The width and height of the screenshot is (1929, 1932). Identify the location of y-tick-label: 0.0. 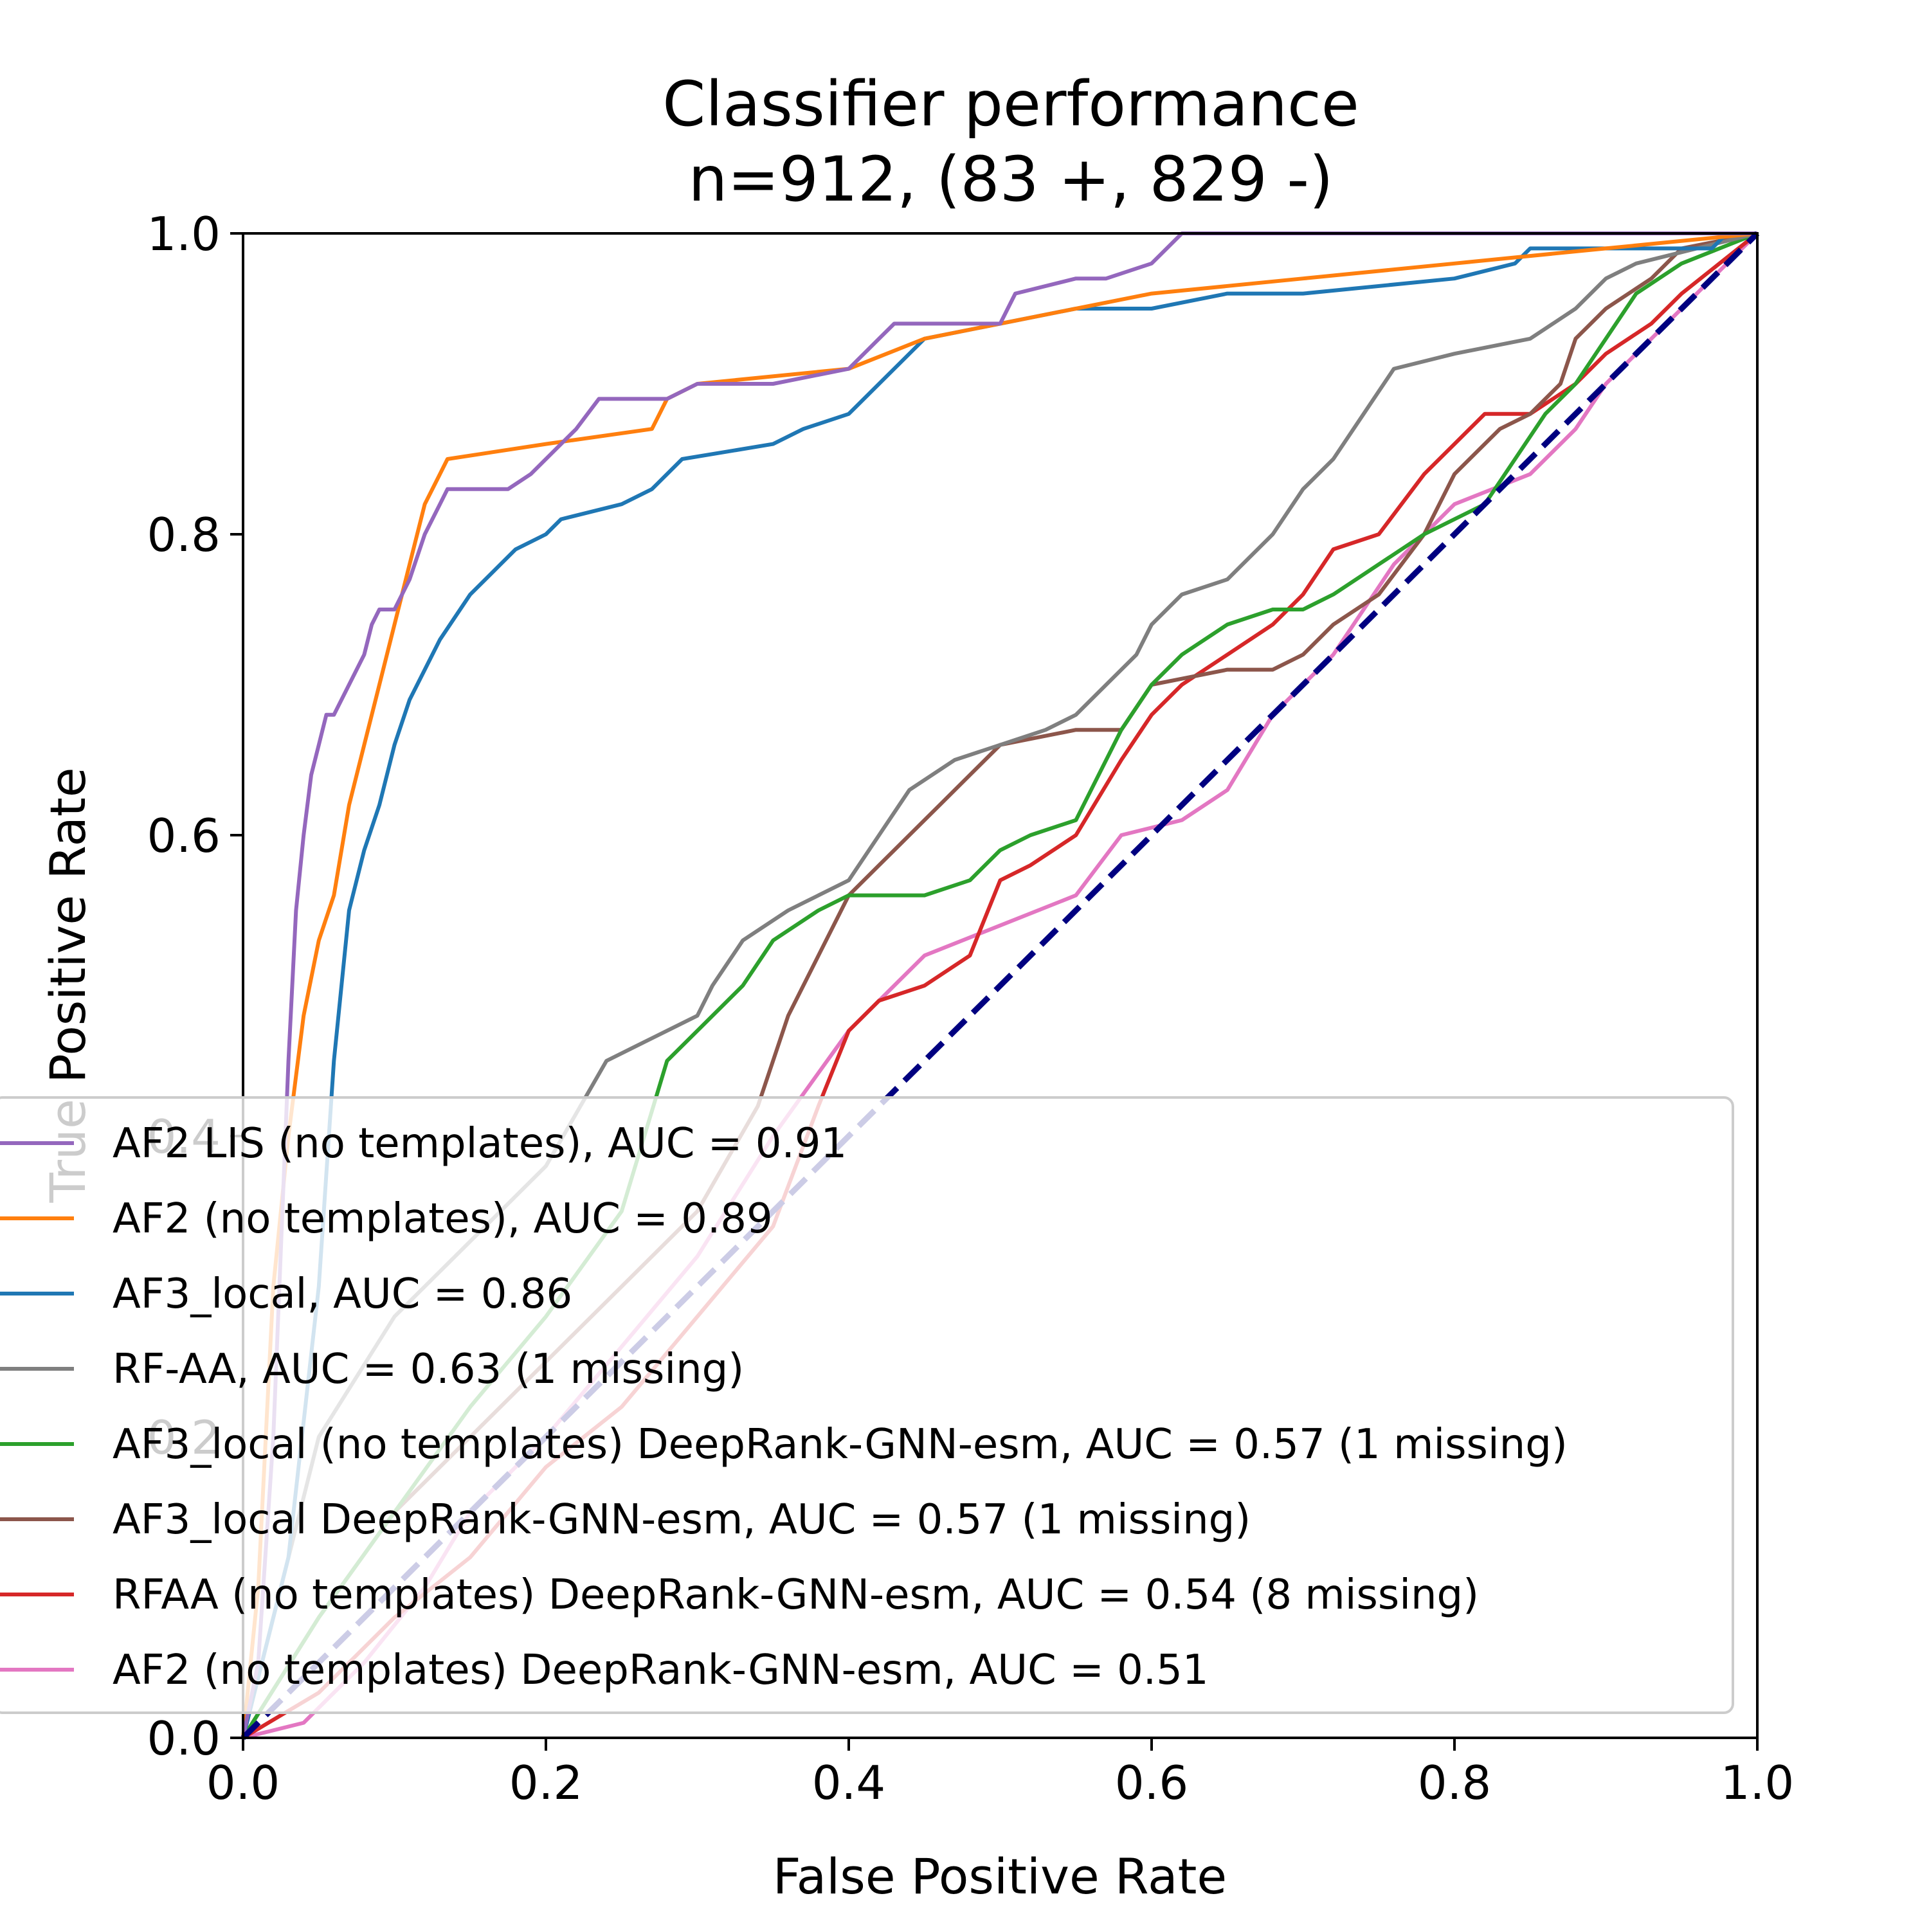
(184, 1738).